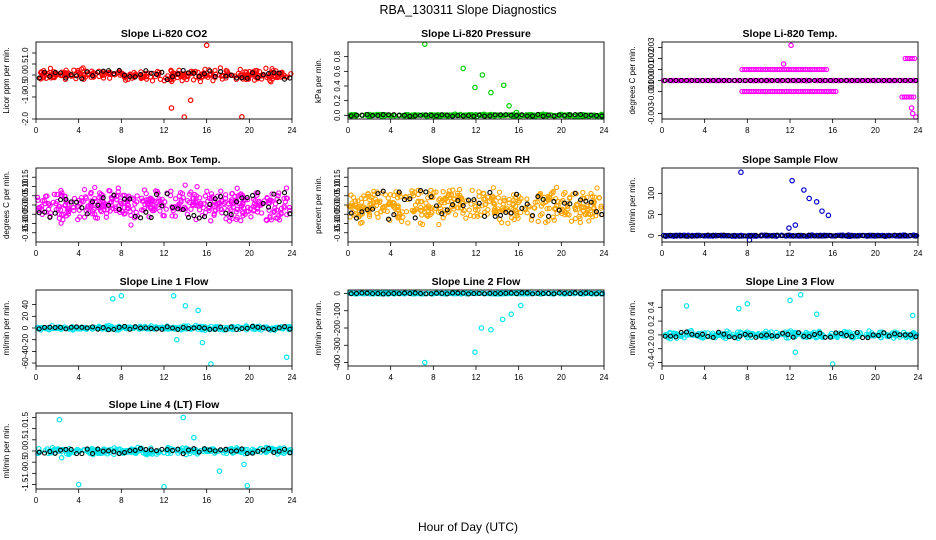  I want to click on x-tick-label: 24, so click(292, 377).